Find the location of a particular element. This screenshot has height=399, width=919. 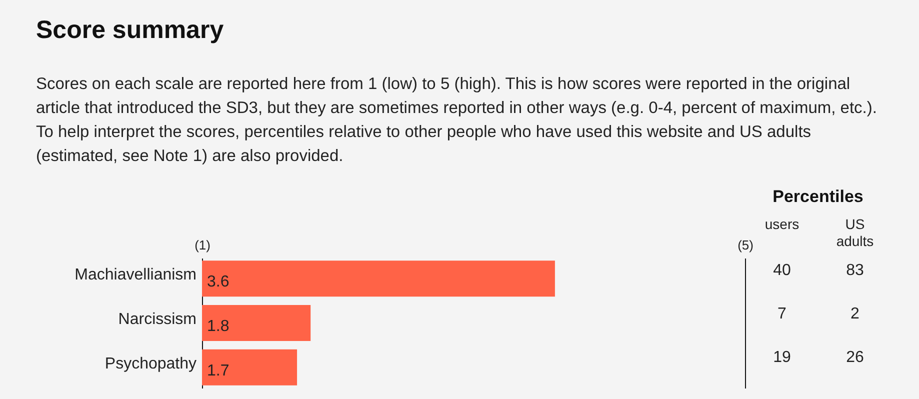

text: users is located at coordinates (782, 224).